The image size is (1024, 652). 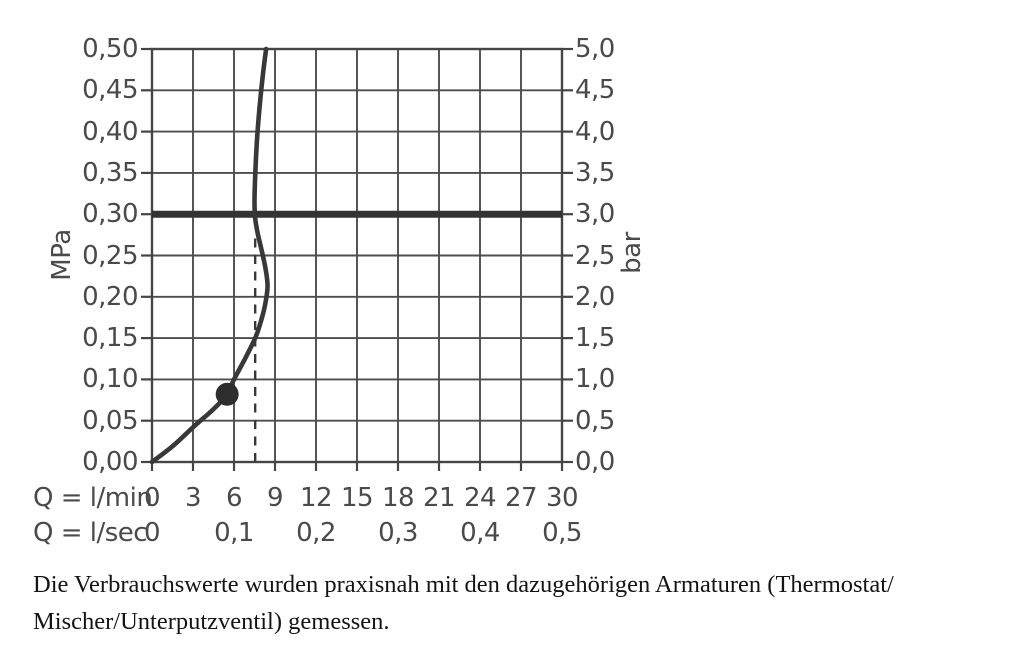 What do you see at coordinates (562, 498) in the screenshot?
I see `x-lmin-tick-label: 30` at bounding box center [562, 498].